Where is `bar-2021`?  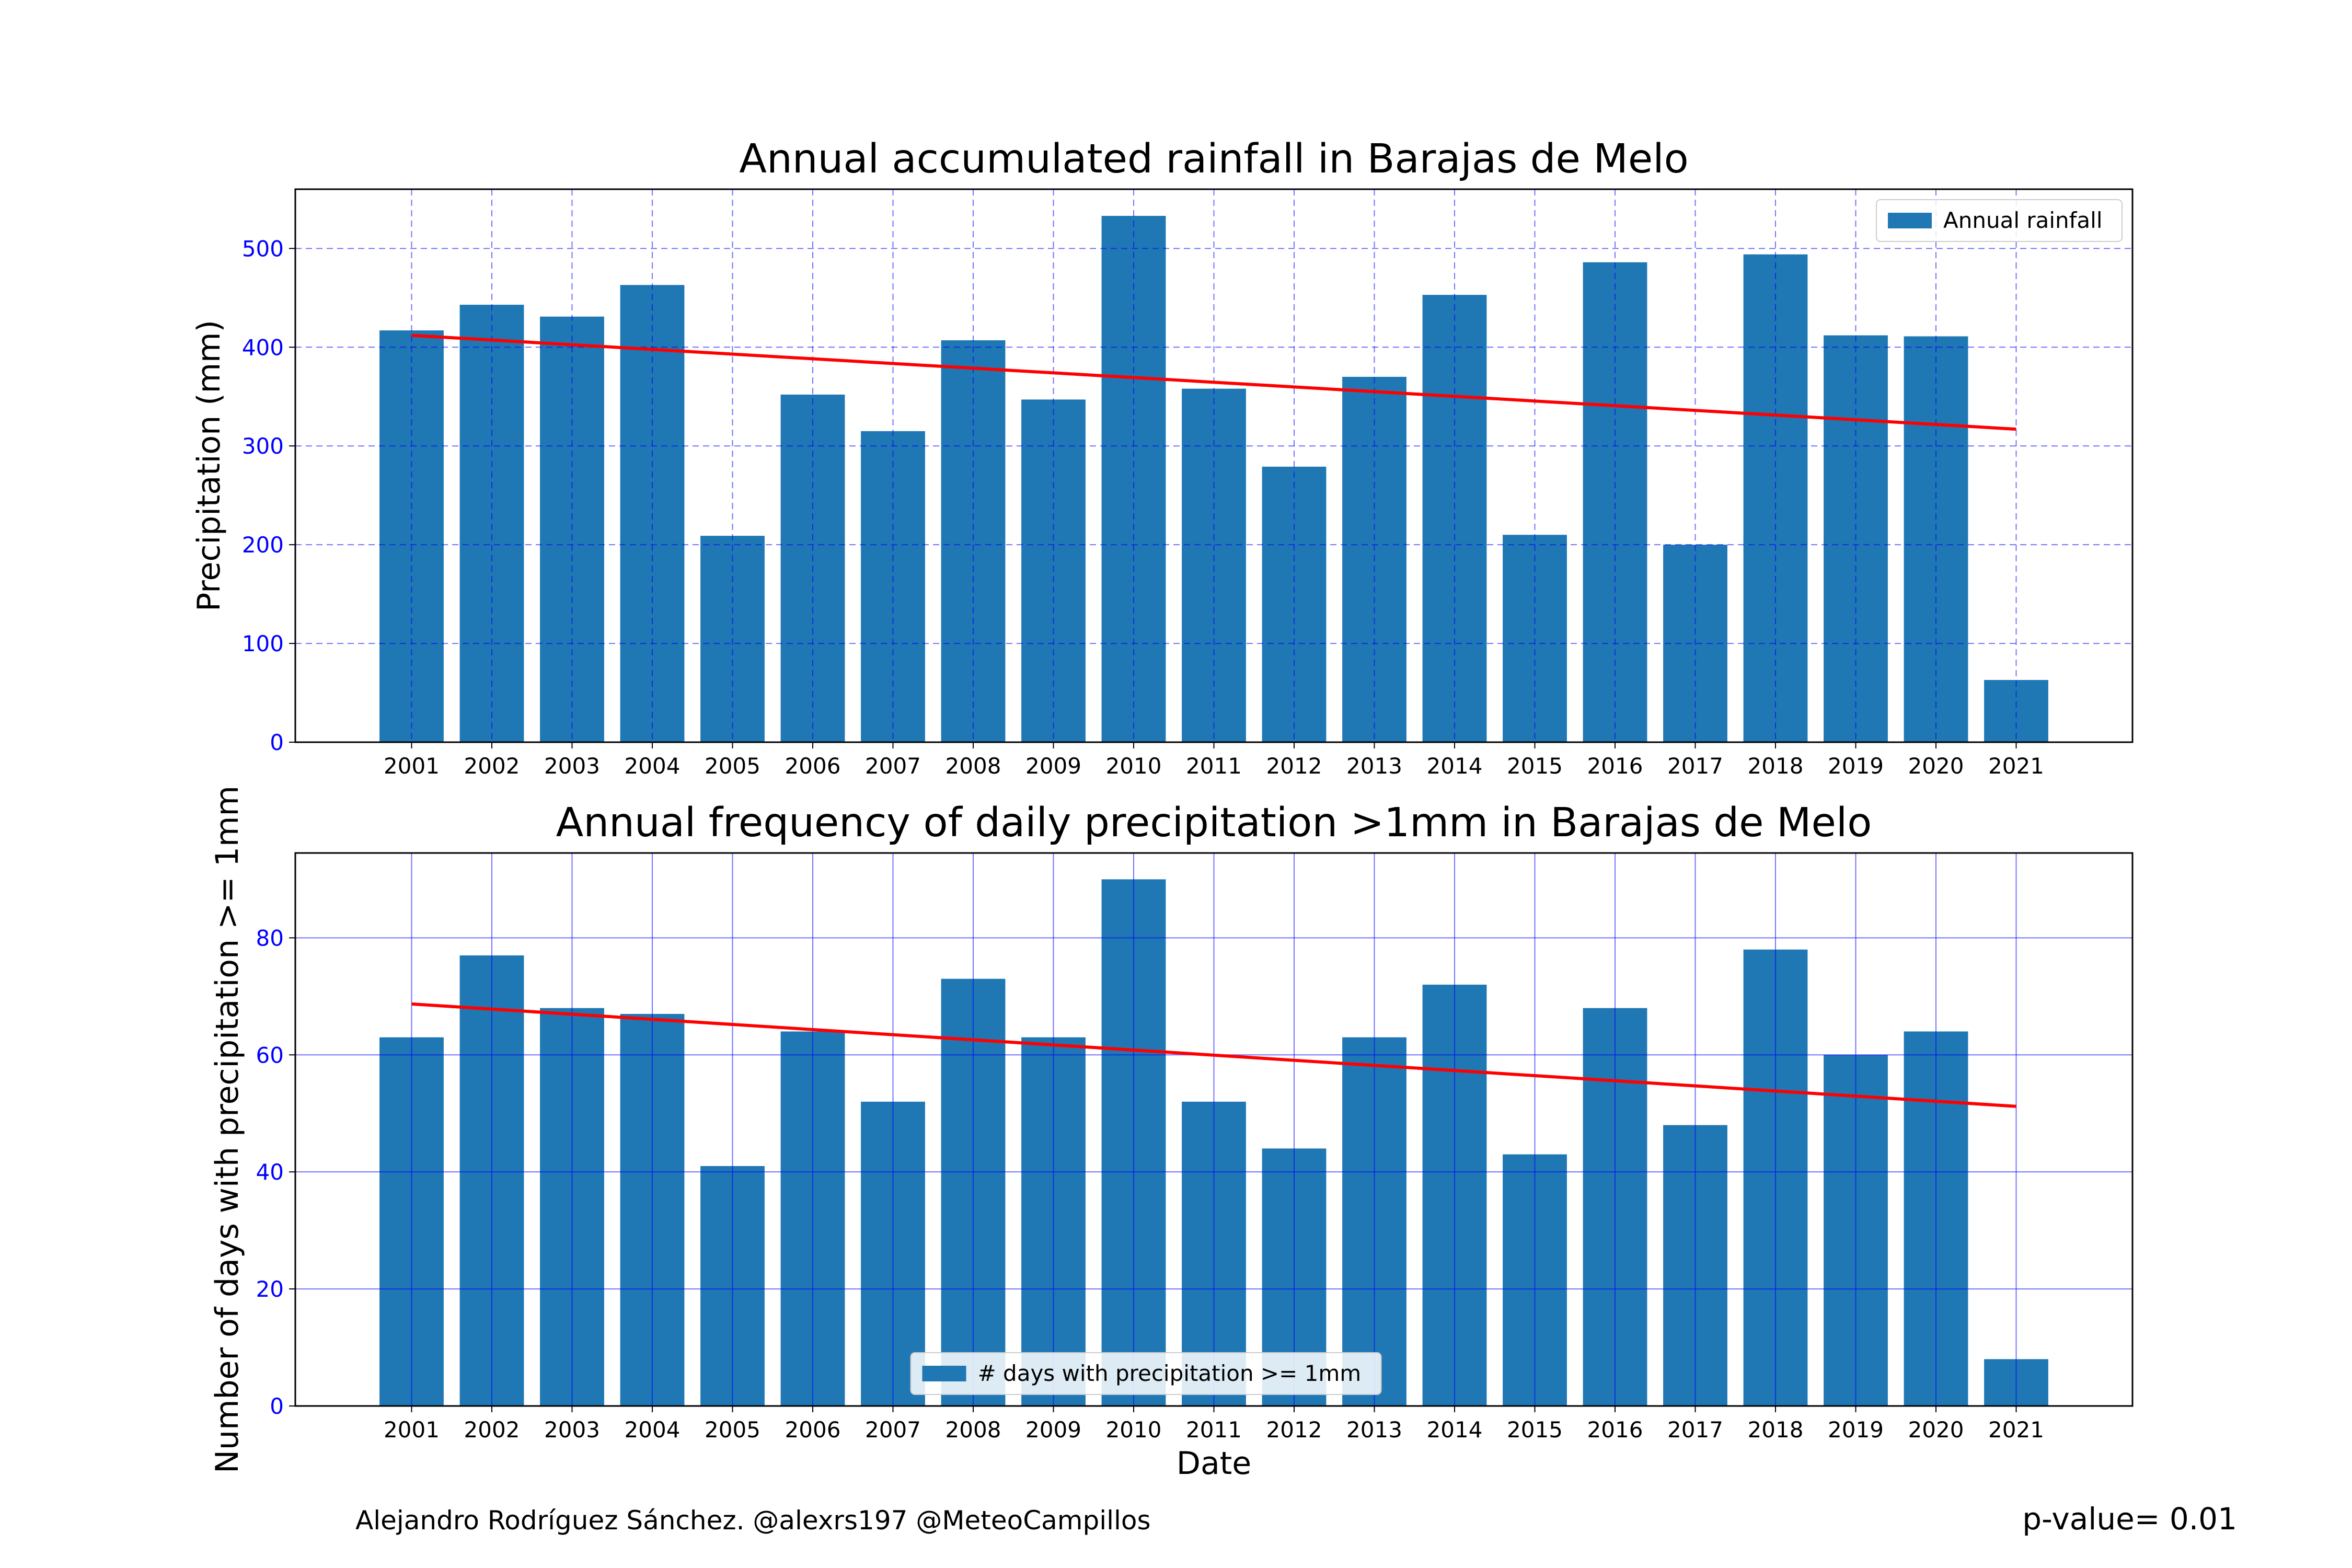 bar-2021 is located at coordinates (2016, 710).